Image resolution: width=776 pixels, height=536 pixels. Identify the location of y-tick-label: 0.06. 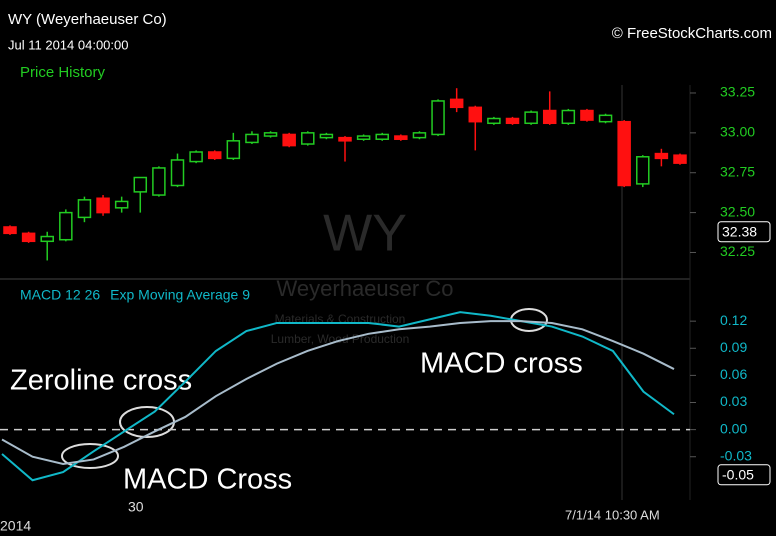
(733, 374).